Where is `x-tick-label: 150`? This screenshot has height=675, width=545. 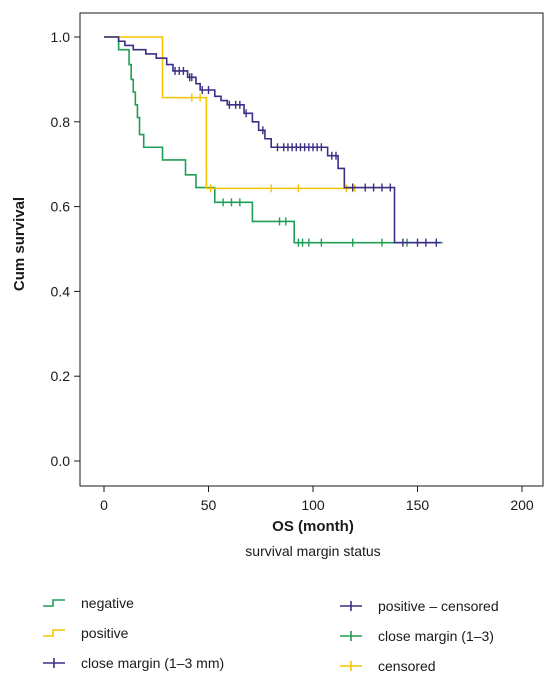 x-tick-label: 150 is located at coordinates (418, 505).